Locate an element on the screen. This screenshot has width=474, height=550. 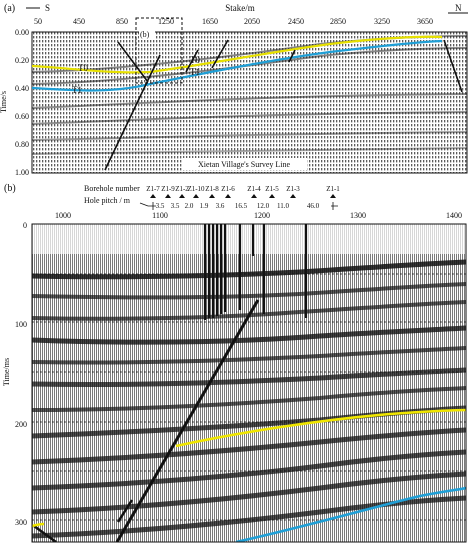
stake-tick-label: 1650 is located at coordinates (210, 21).